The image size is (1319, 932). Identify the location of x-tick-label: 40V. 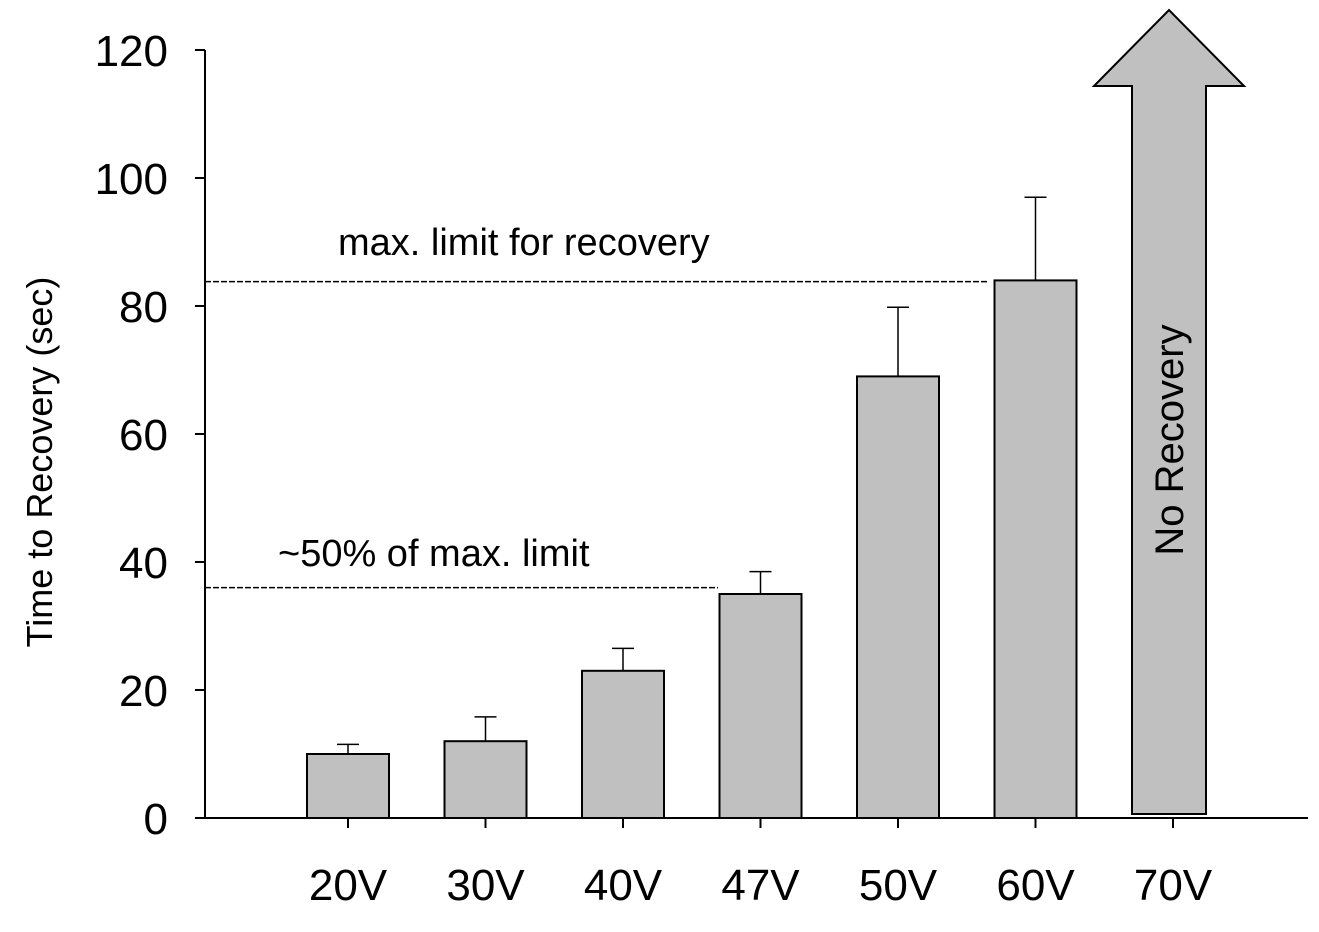
(623, 885).